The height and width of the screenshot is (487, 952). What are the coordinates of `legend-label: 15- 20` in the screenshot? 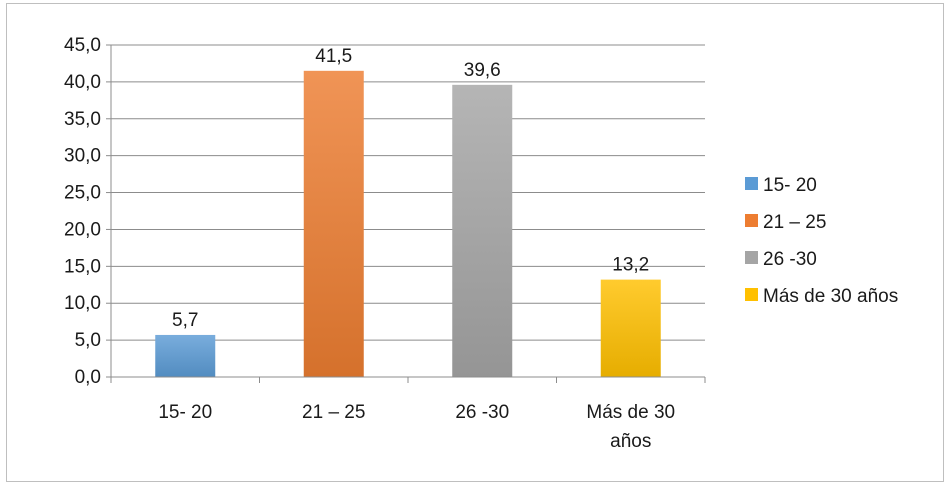 It's located at (790, 185).